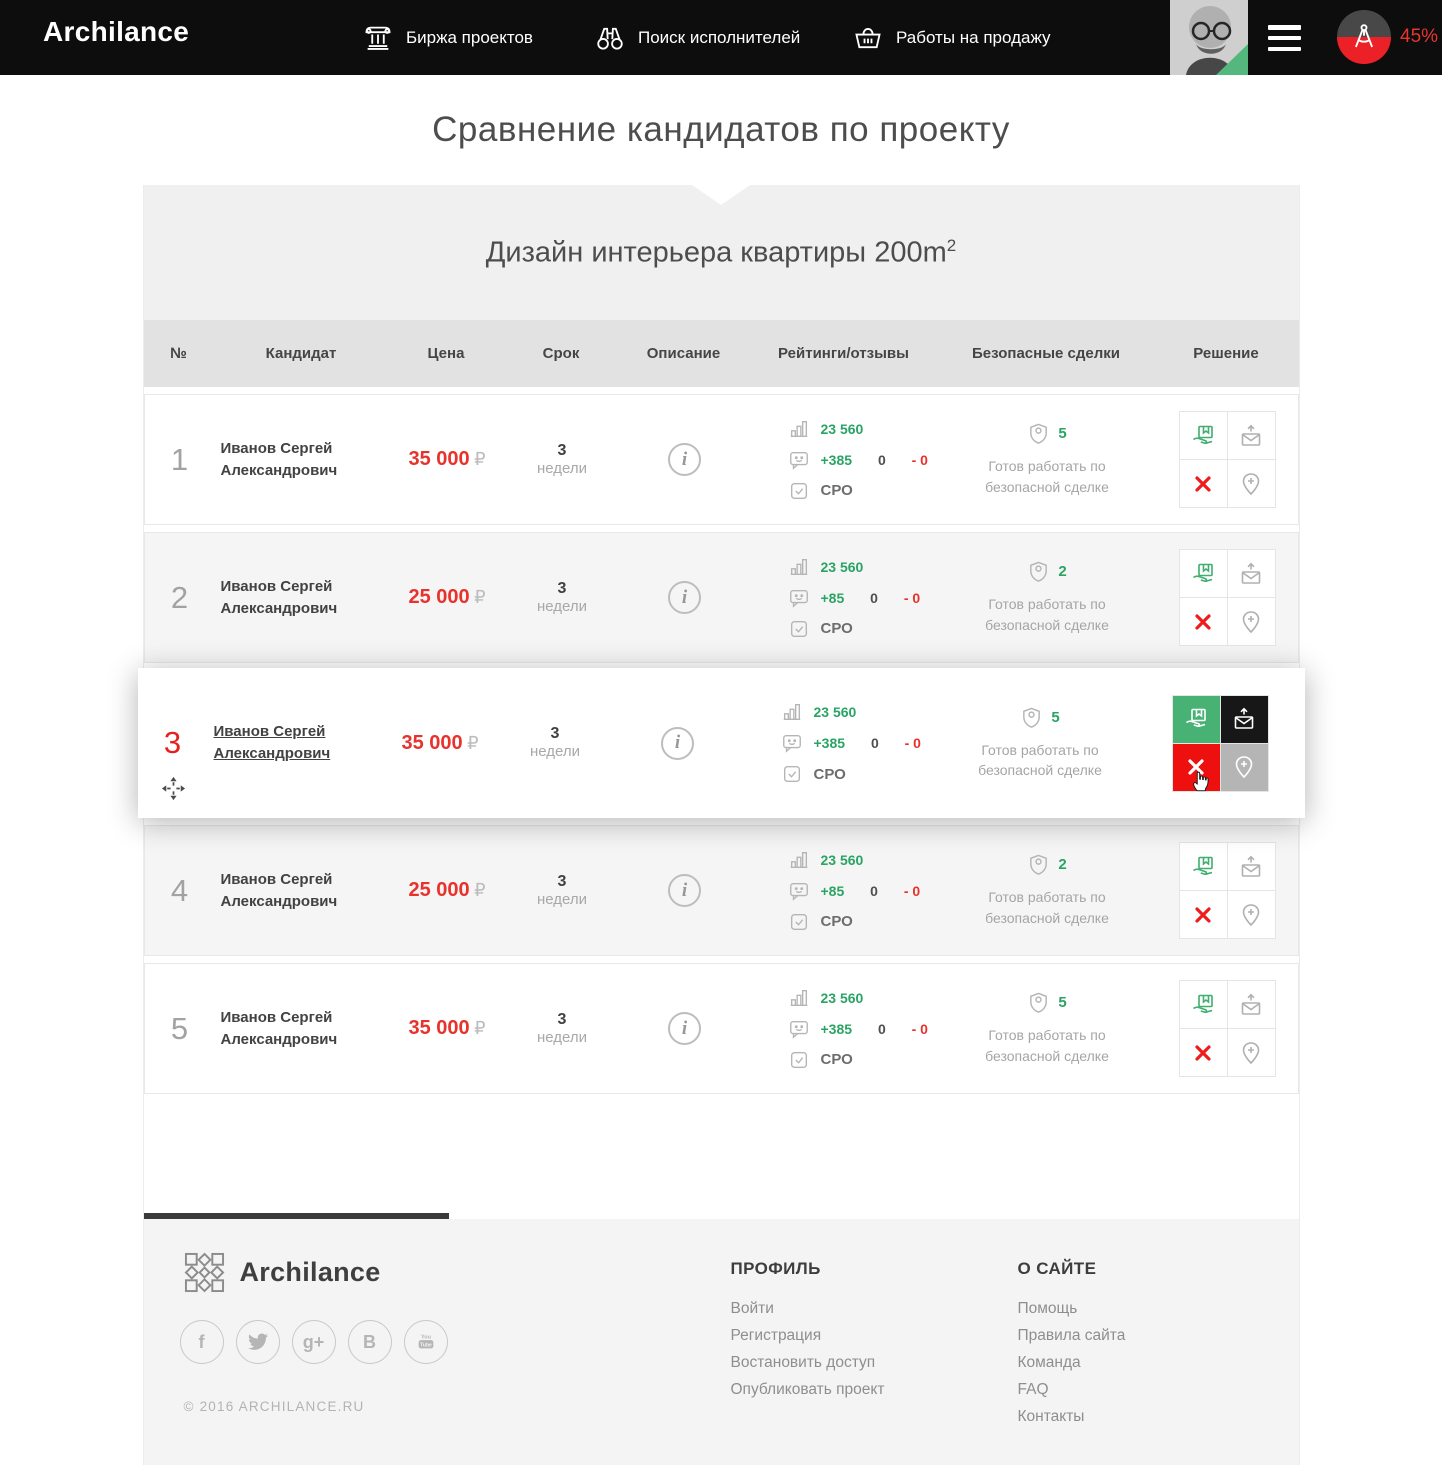 This screenshot has width=1442, height=1483. I want to click on bar-chart-icon, so click(791, 712).